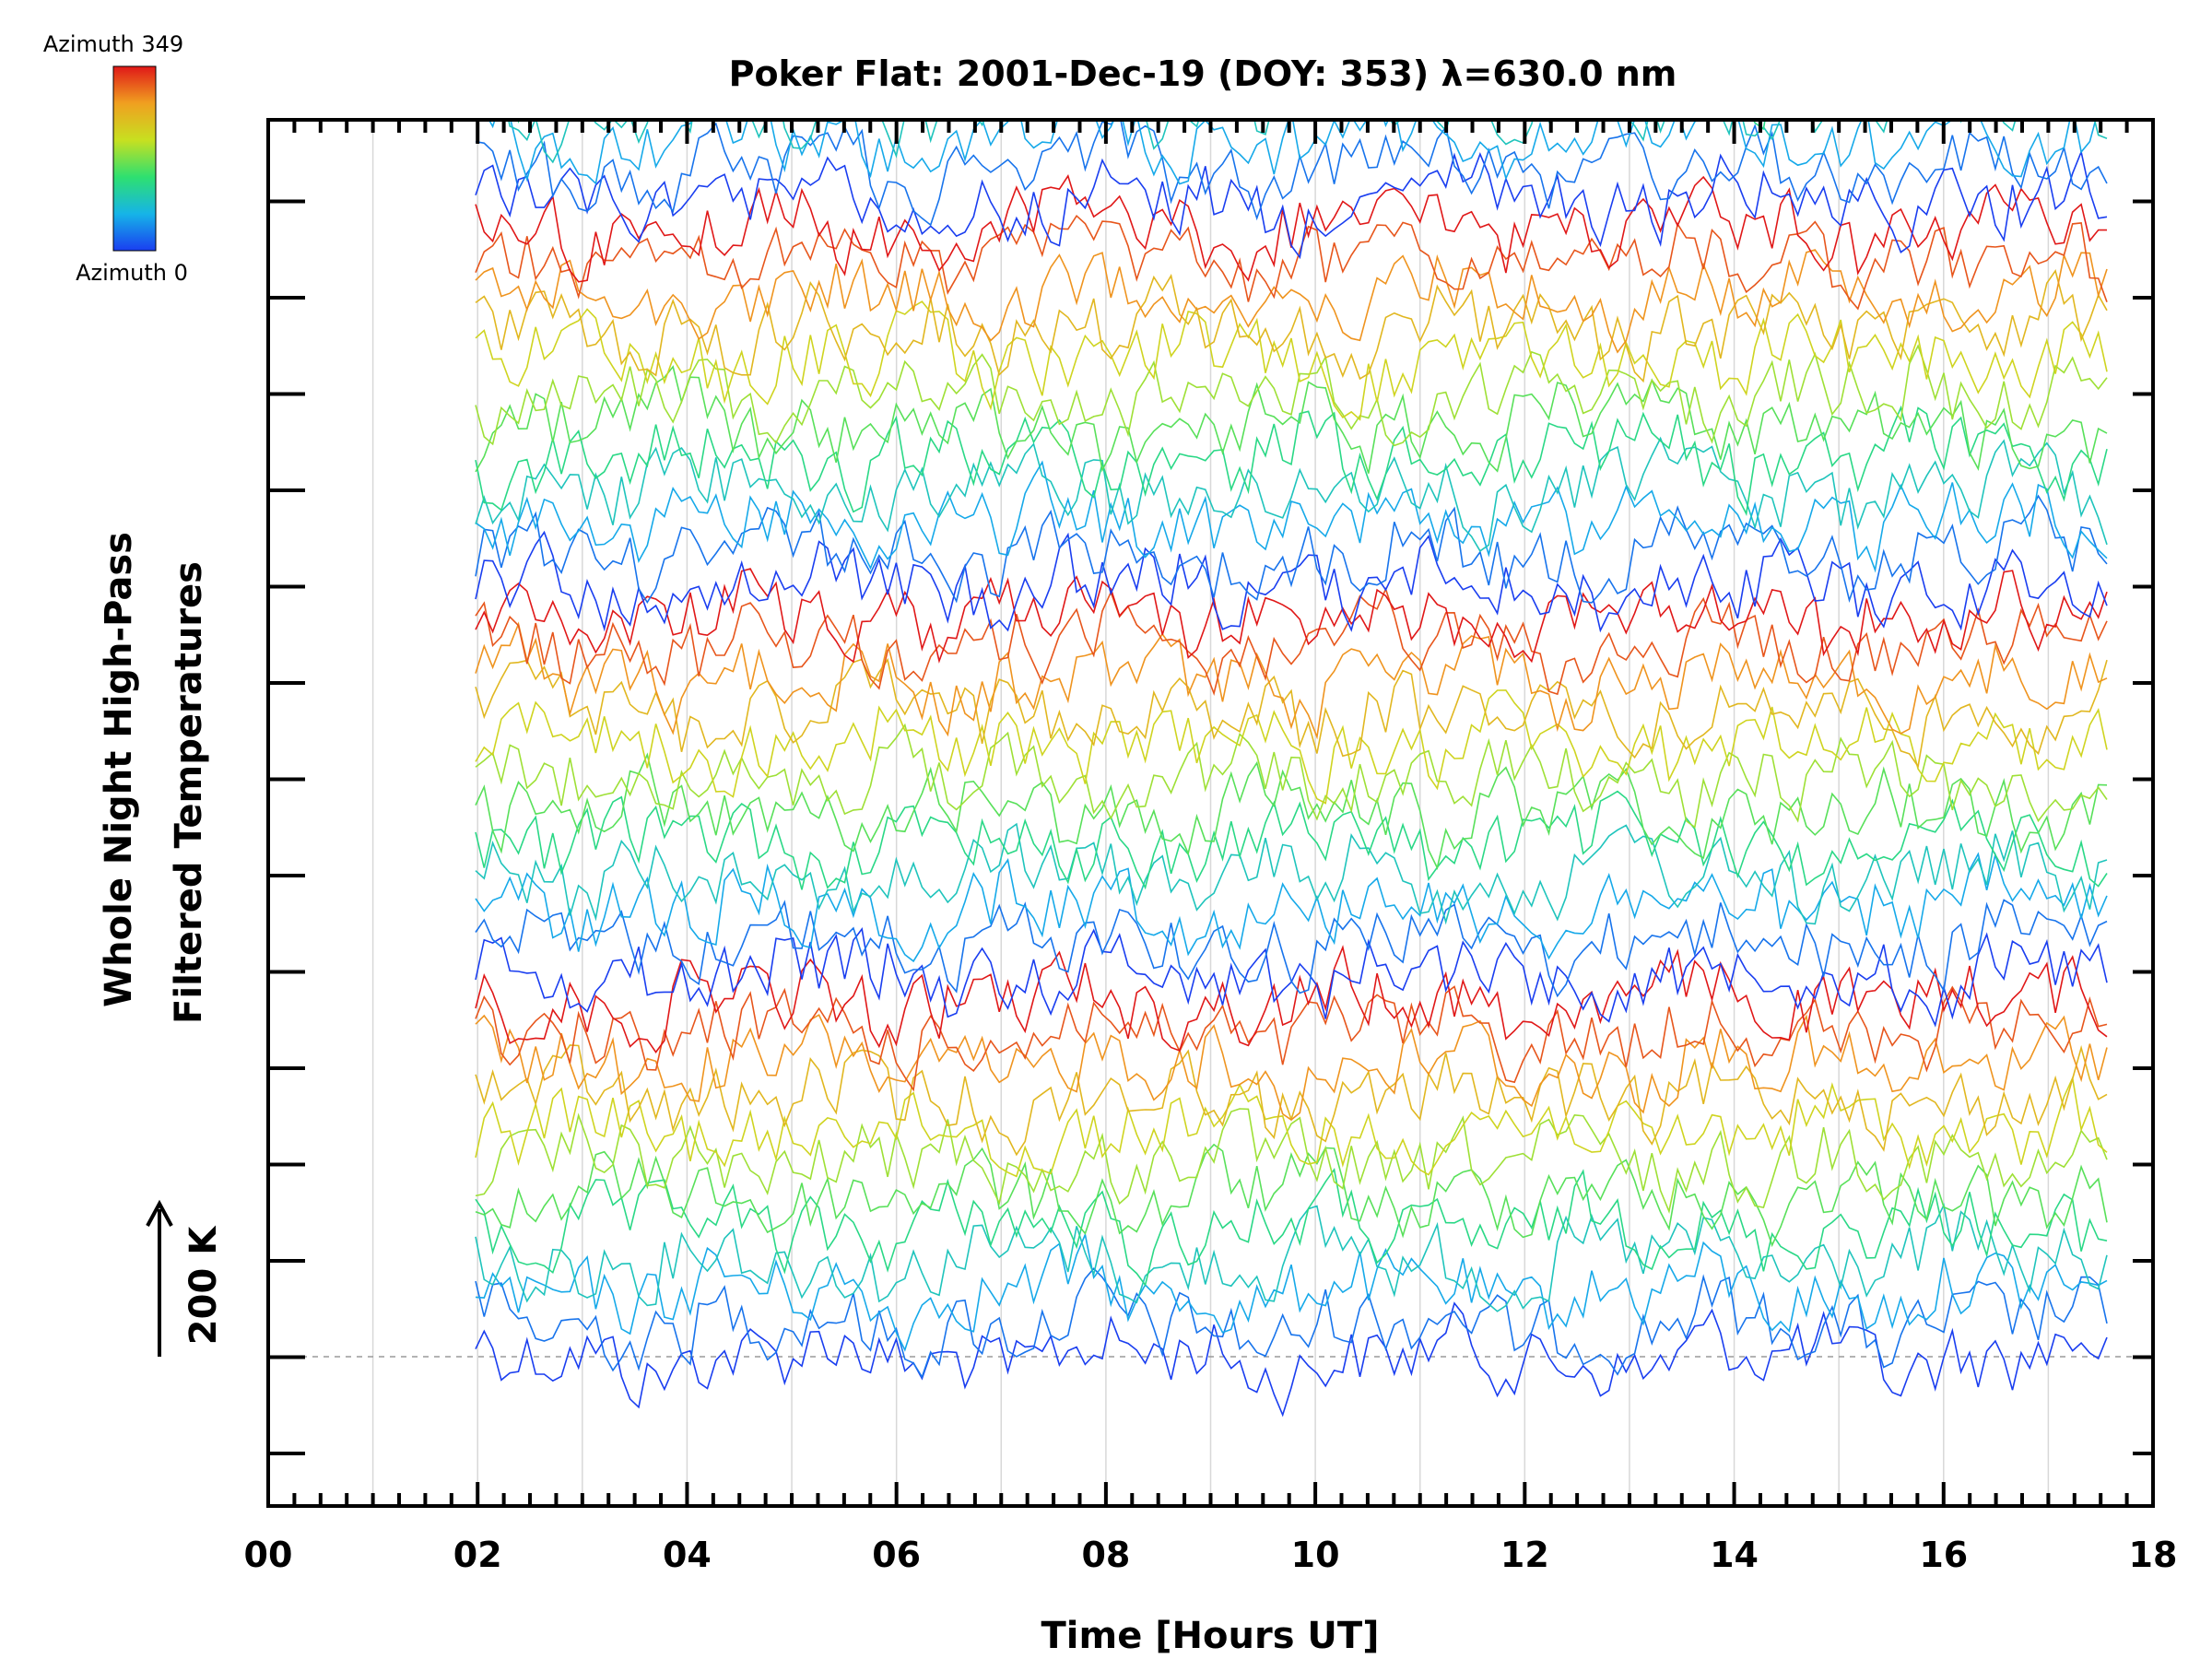 This screenshot has height=1659, width=2212. What do you see at coordinates (2153, 1555) in the screenshot?
I see `x-tick-label: 18` at bounding box center [2153, 1555].